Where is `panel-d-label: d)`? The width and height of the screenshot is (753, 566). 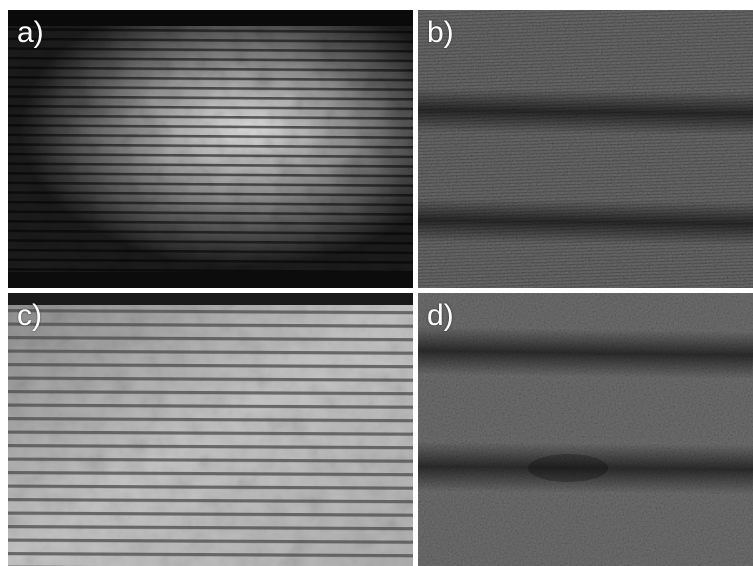
panel-d-label: d) is located at coordinates (440, 315).